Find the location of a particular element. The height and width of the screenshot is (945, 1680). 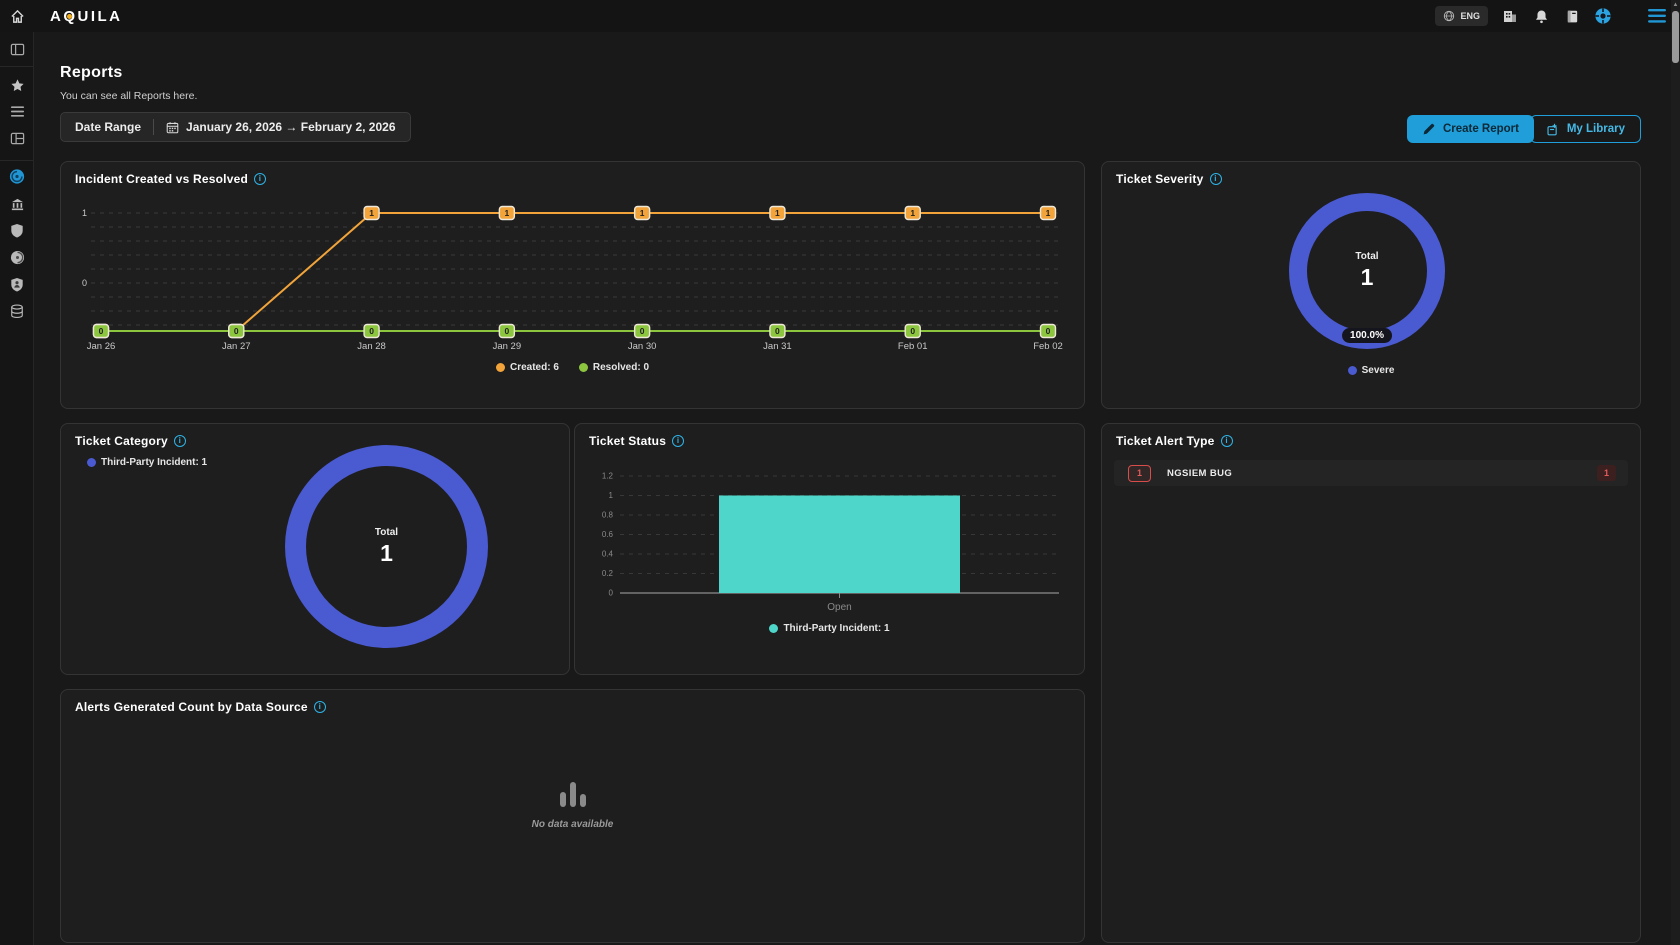

status-bar-open is located at coordinates (839, 544).